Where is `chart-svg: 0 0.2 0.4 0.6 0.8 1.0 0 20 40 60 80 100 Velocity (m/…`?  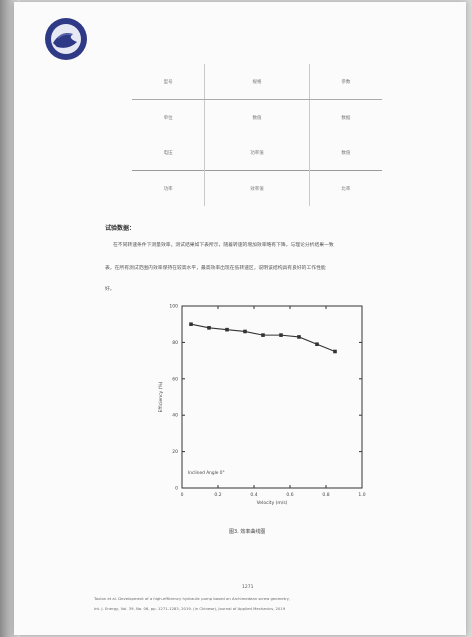 chart-svg: 0 0.2 0.4 0.6 0.8 1.0 0 20 40 60 80 100 Velocity (m/… is located at coordinates (262, 405).